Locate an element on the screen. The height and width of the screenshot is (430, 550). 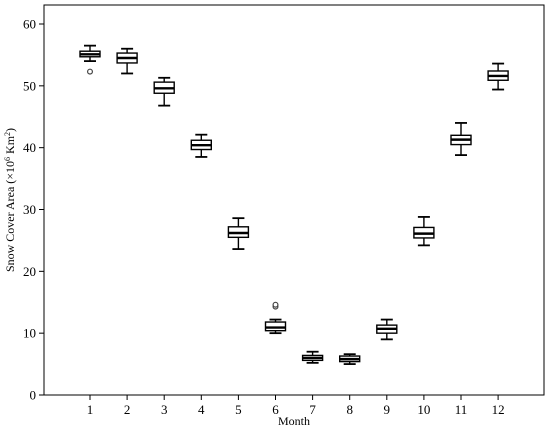
x-tick-label: 7 is located at coordinates (312, 409).